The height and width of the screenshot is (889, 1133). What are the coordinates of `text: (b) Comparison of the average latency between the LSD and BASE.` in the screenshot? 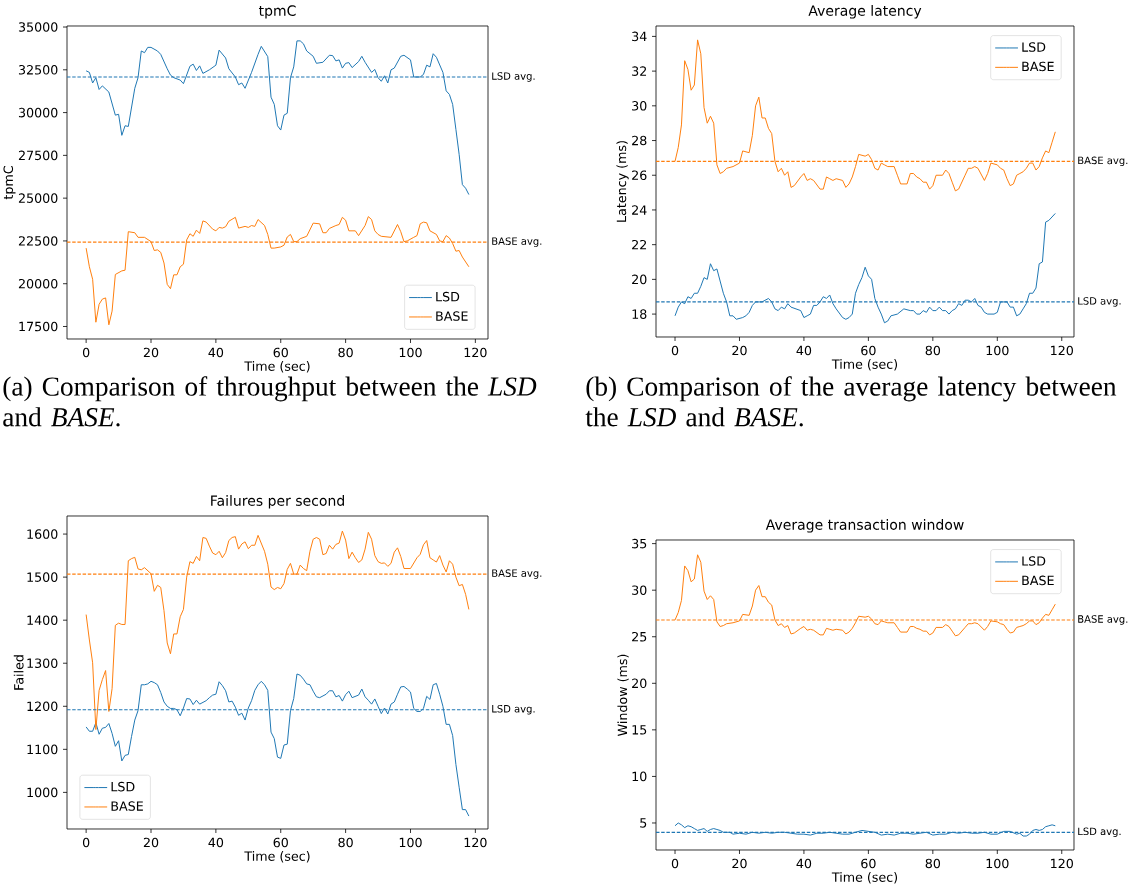 It's located at (851, 401).